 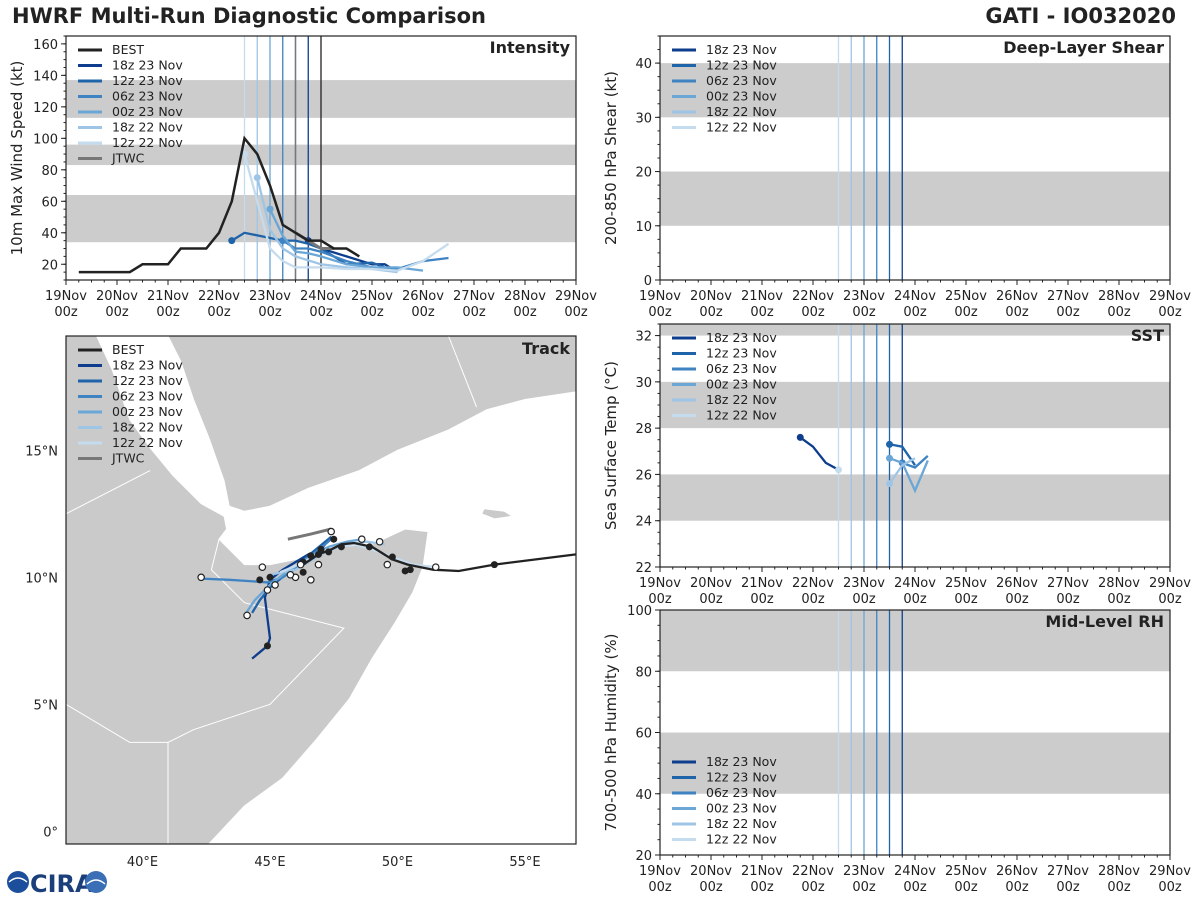 What do you see at coordinates (41, 451) in the screenshot?
I see `y-tick-label: 15°N` at bounding box center [41, 451].